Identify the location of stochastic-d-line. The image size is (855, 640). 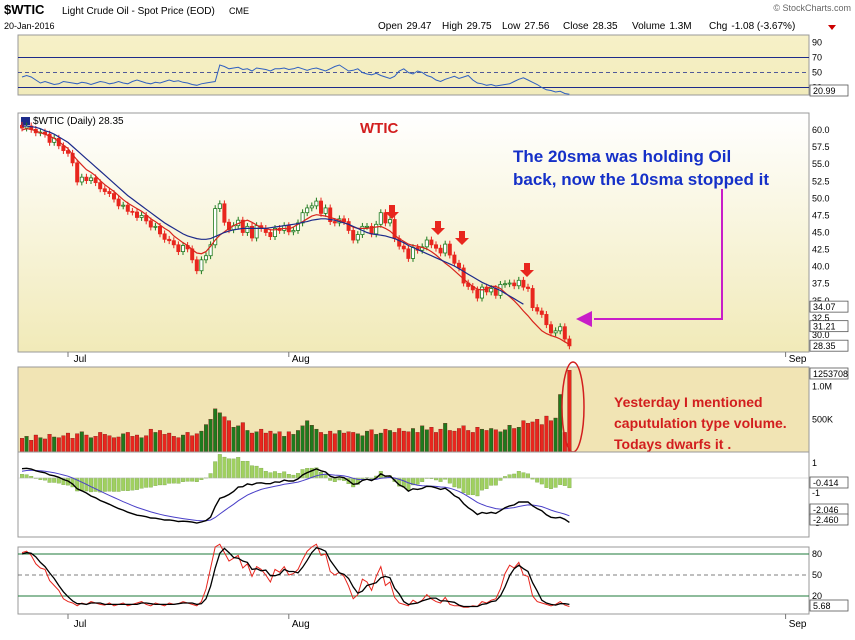
(295, 577).